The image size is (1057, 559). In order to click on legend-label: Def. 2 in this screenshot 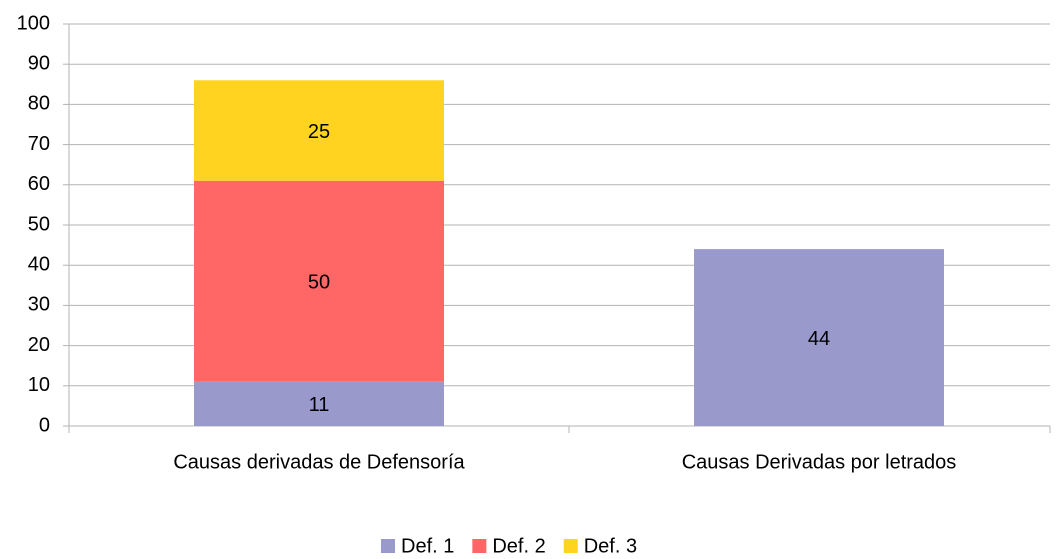, I will do `click(518, 546)`.